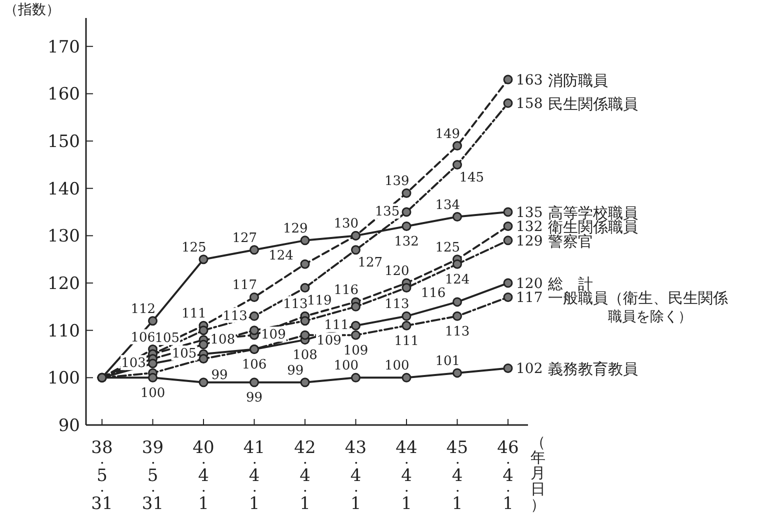 The image size is (764, 518). I want to click on data-label: 163, so click(529, 80).